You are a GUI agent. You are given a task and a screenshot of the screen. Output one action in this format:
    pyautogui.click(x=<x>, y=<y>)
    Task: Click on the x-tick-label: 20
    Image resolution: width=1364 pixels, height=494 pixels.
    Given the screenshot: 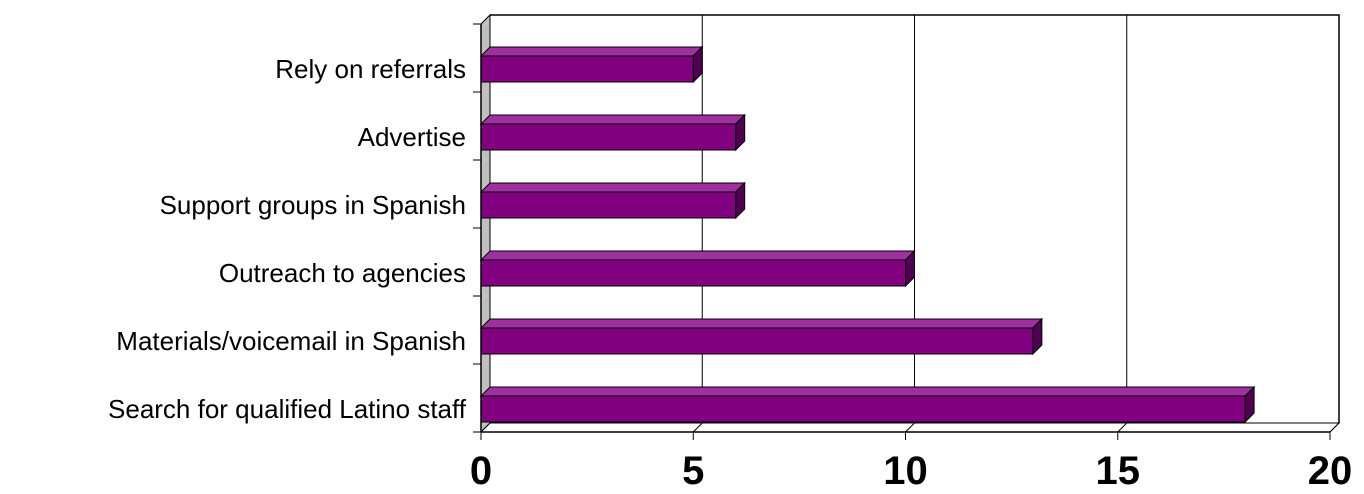 What is the action you would take?
    pyautogui.click(x=1330, y=471)
    